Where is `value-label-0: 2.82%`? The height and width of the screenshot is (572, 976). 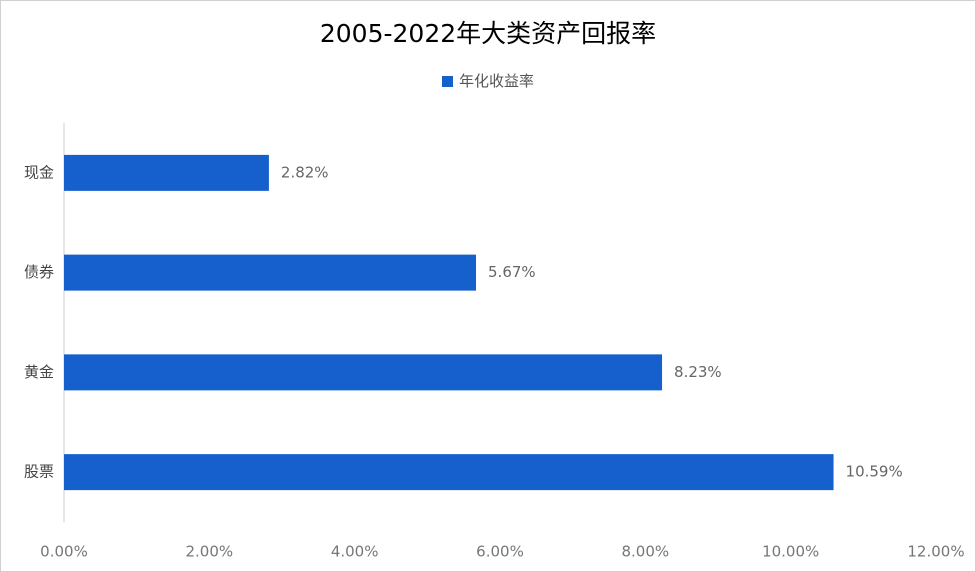
value-label-0: 2.82% is located at coordinates (305, 172).